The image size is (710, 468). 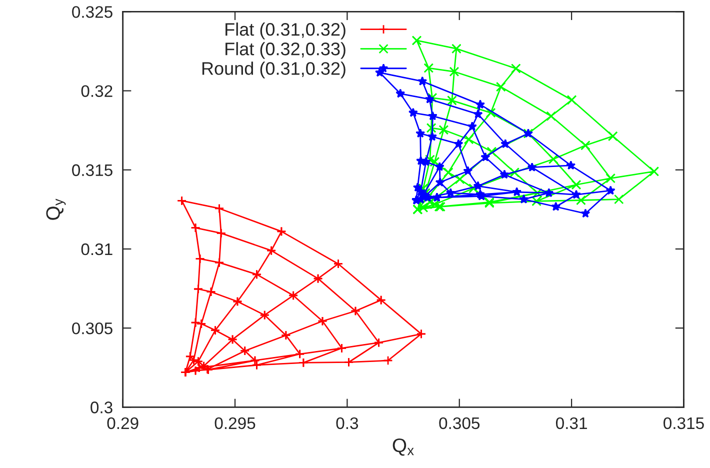 I want to click on x-tick-label: 0.305, so click(x=459, y=423).